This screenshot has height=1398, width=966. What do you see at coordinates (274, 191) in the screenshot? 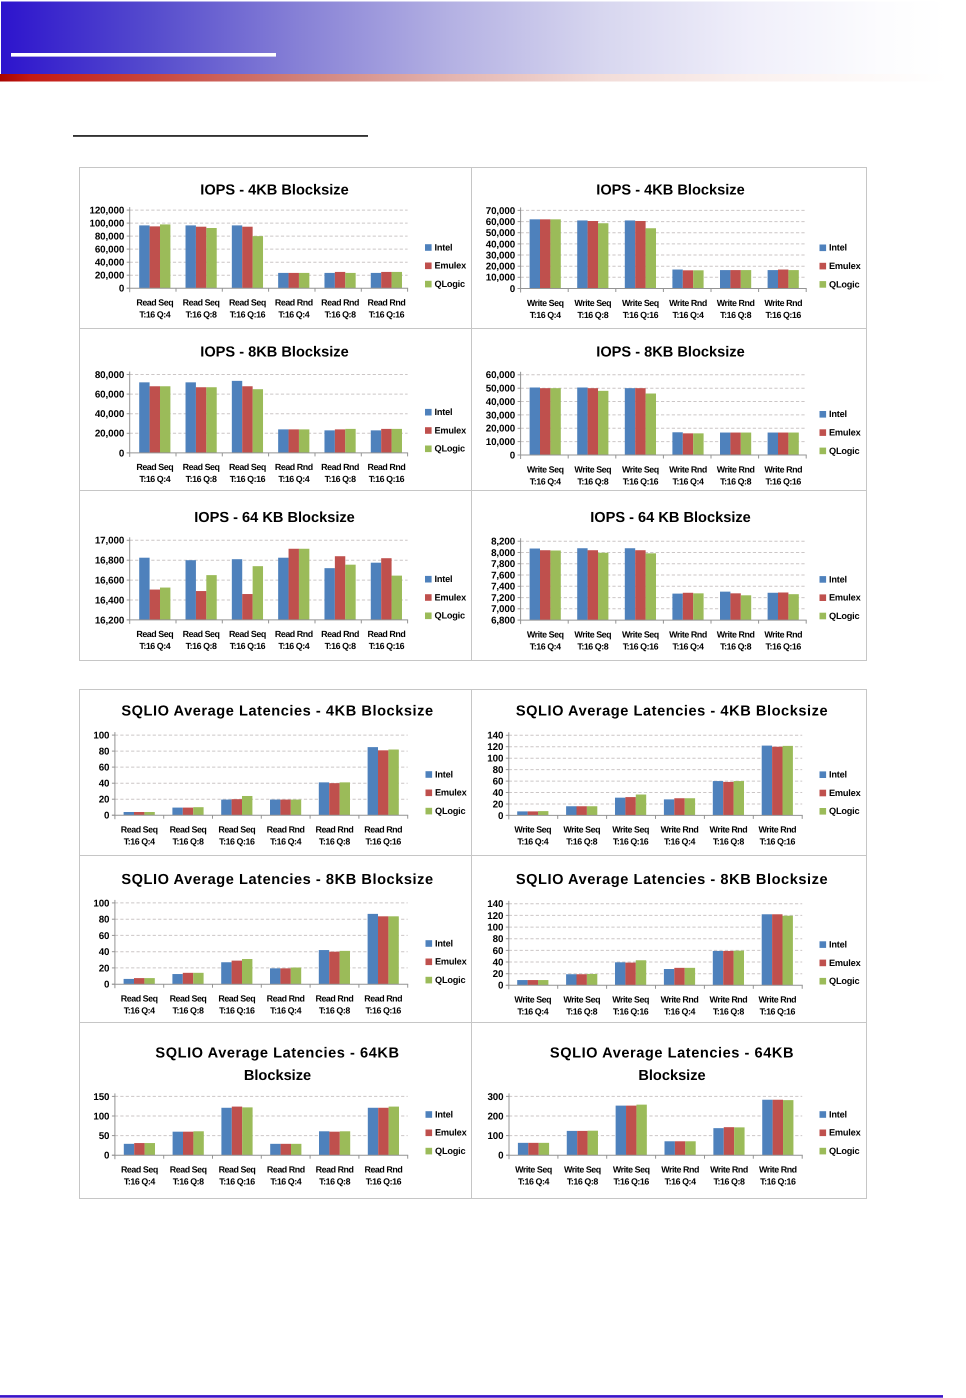
I see `svg-text: IOPS - 4KB Blocksize` at bounding box center [274, 191].